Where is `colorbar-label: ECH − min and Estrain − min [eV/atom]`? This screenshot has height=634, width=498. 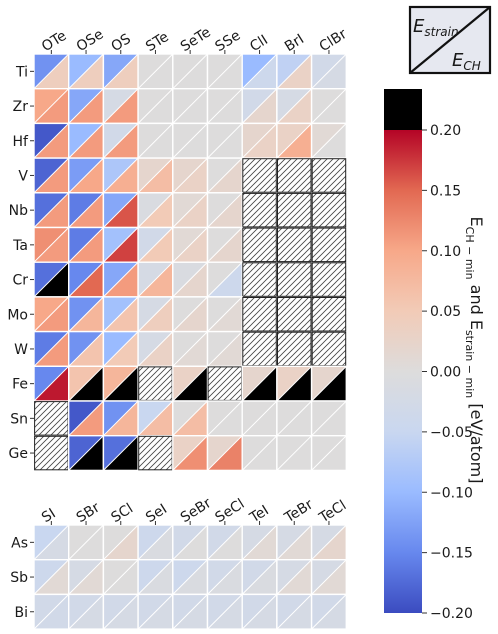 colorbar-label: ECH − min and Estrain − min [eV/atom] is located at coordinates (474, 350).